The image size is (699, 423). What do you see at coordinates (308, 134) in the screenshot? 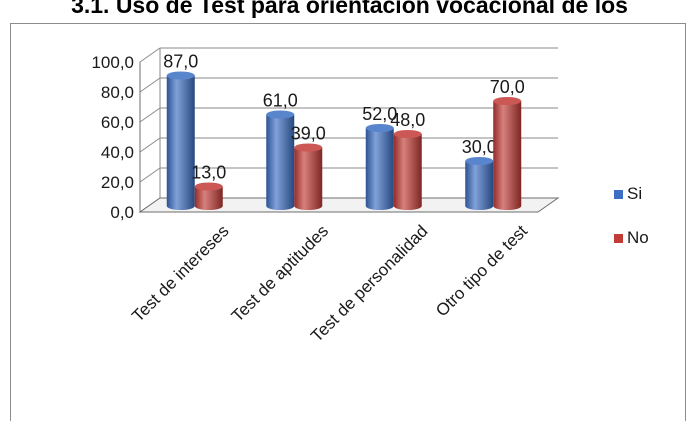
I see `data-label: 39,0` at bounding box center [308, 134].